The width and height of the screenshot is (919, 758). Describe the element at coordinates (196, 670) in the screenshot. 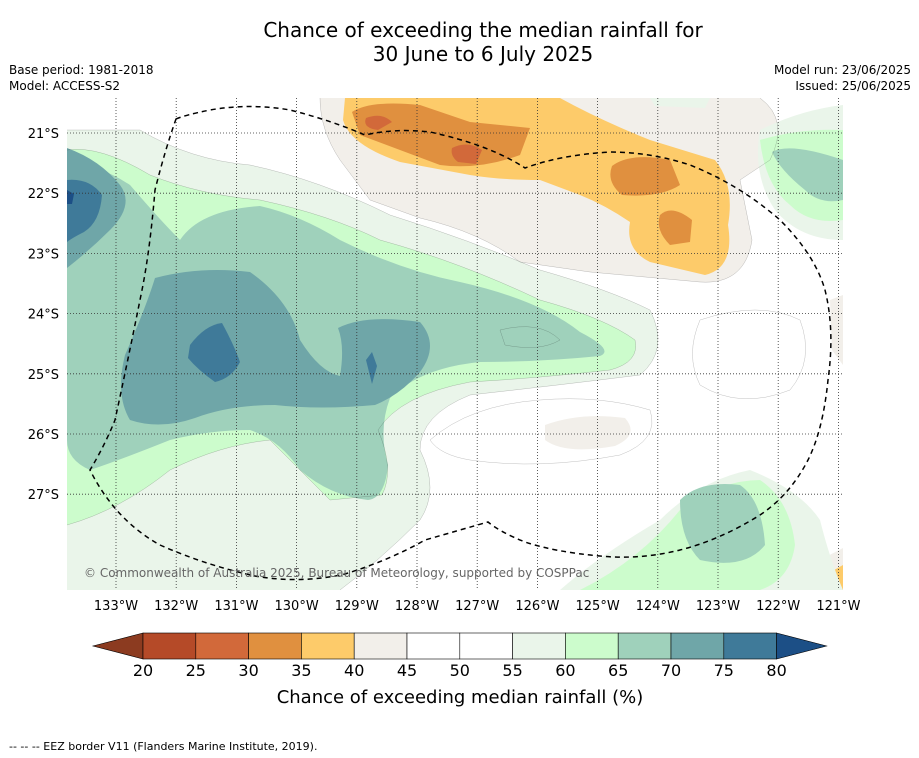

I see `colorbar-tick-label: 25` at that location.